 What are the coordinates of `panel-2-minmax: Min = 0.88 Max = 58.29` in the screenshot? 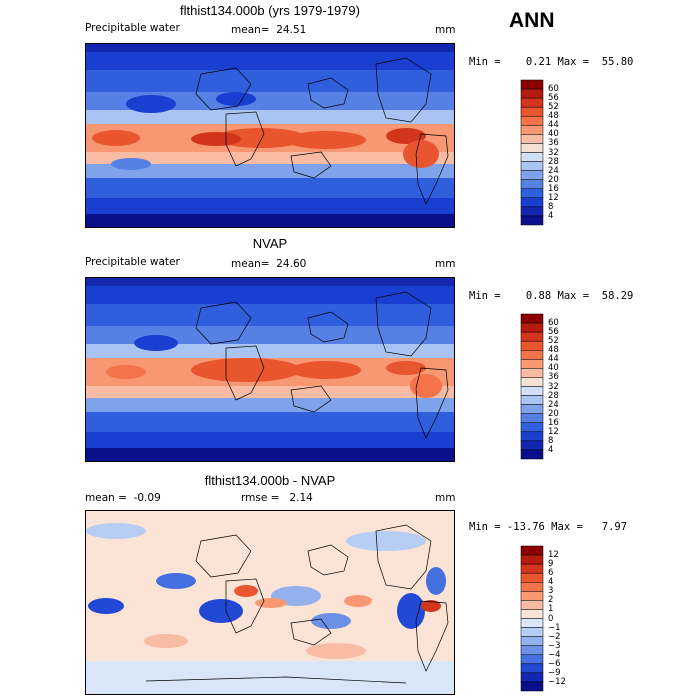 It's located at (551, 296).